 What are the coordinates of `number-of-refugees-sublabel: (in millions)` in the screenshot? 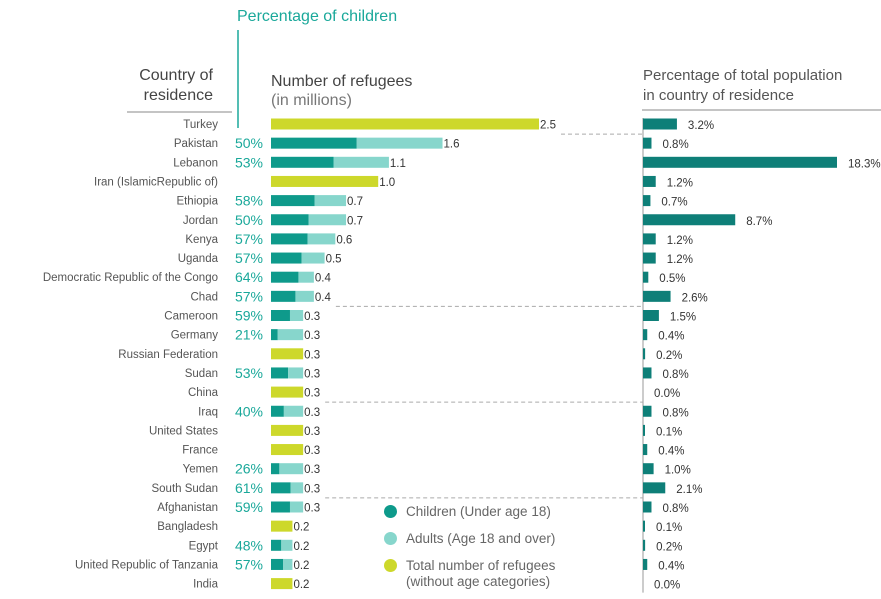 It's located at (311, 100).